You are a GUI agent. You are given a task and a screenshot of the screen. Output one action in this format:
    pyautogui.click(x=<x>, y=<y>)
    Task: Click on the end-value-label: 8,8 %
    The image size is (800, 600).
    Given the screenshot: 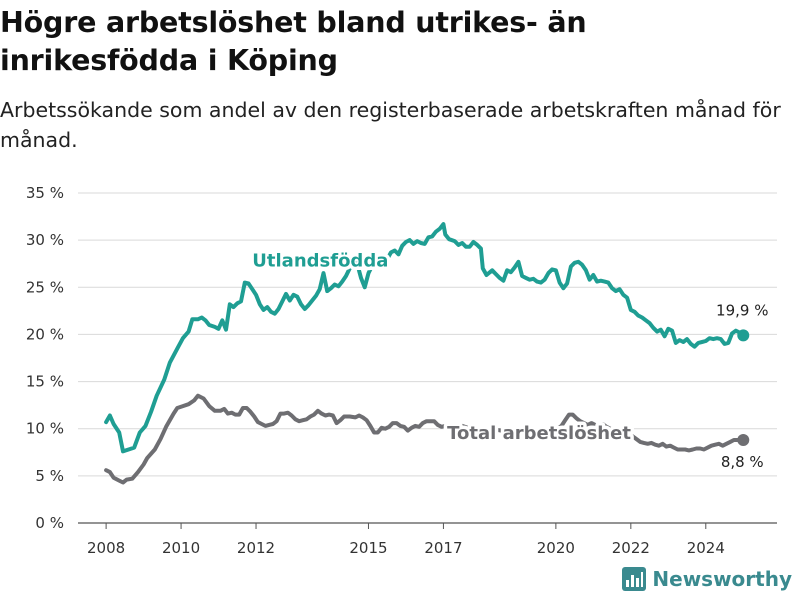 What is the action you would take?
    pyautogui.click(x=742, y=462)
    